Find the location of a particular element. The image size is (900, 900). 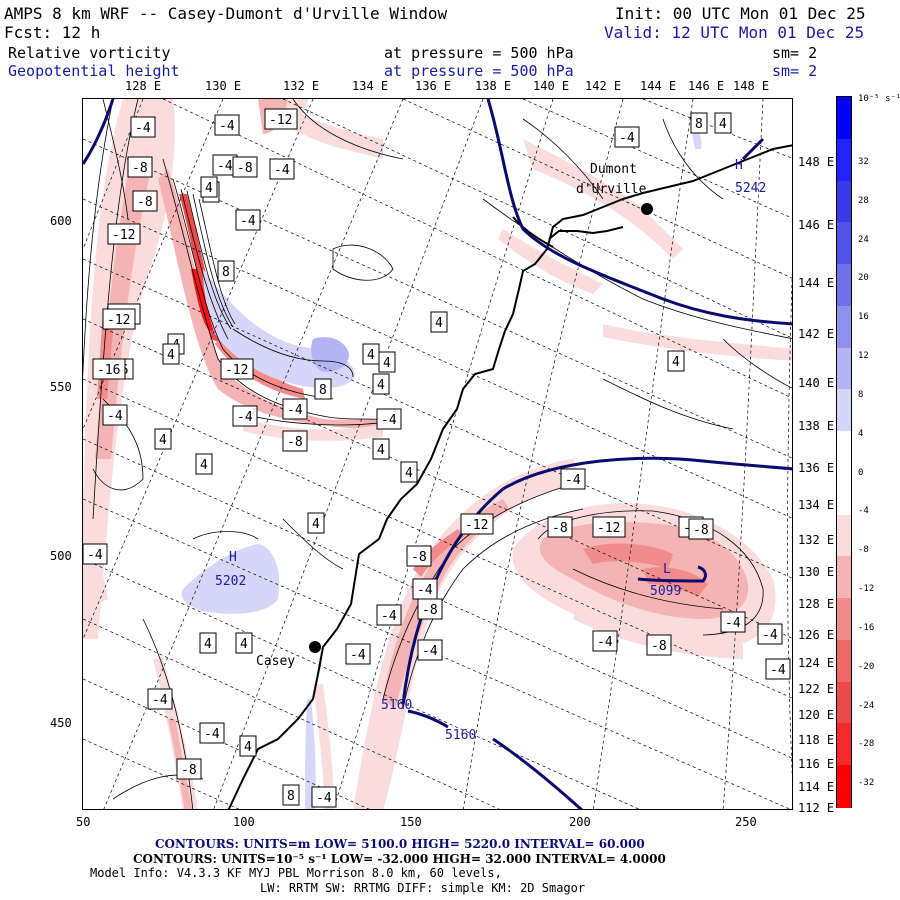

vorticity-label-text: 8 is located at coordinates (291, 796).